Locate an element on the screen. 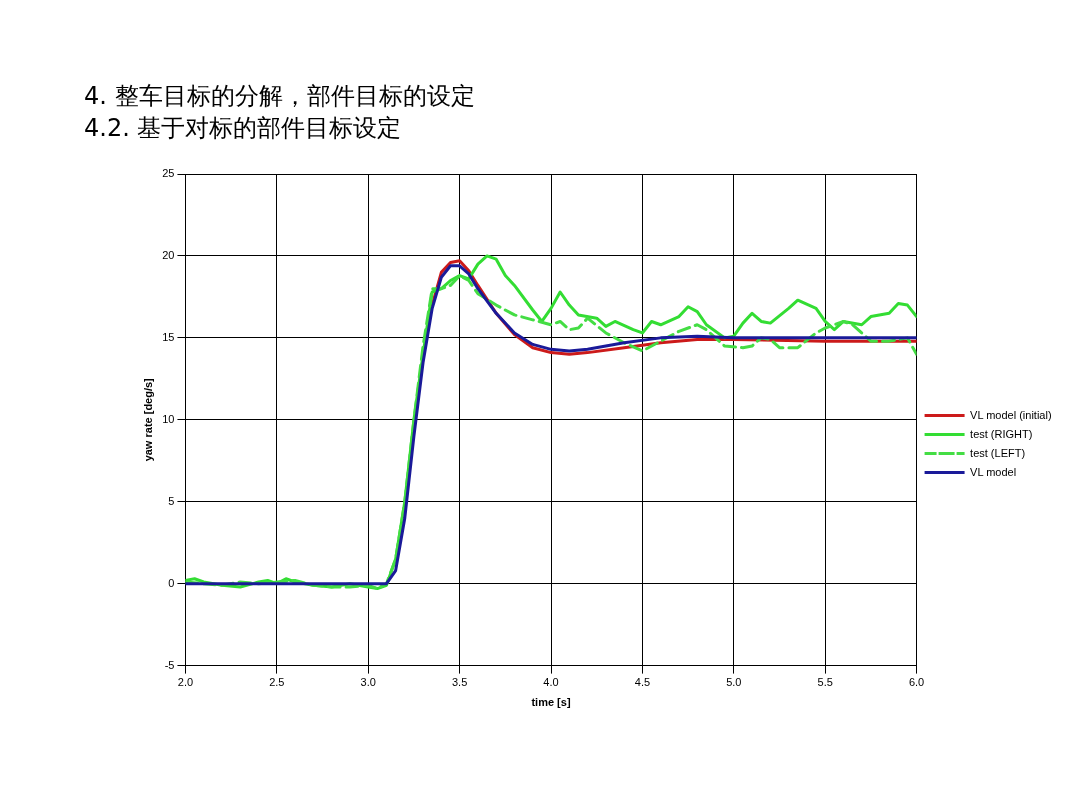 Image resolution: width=1080 pixels, height=810 pixels. y-tick-label: 25 is located at coordinates (168, 173).